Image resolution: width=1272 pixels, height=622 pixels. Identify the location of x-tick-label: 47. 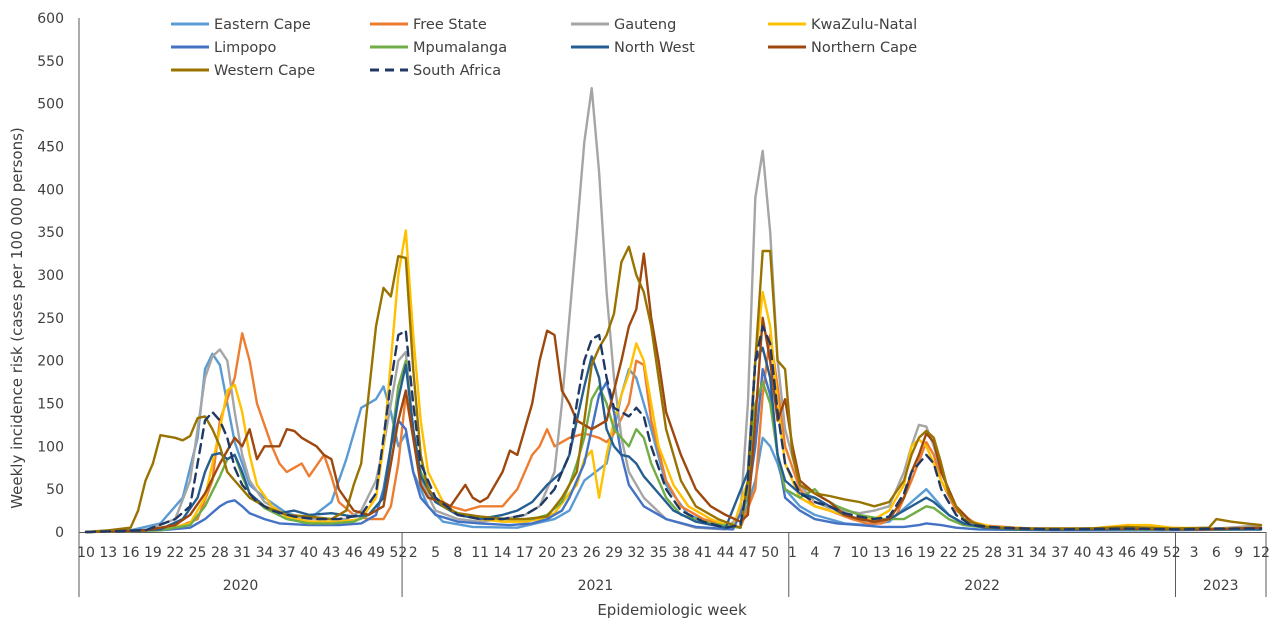
(748, 553).